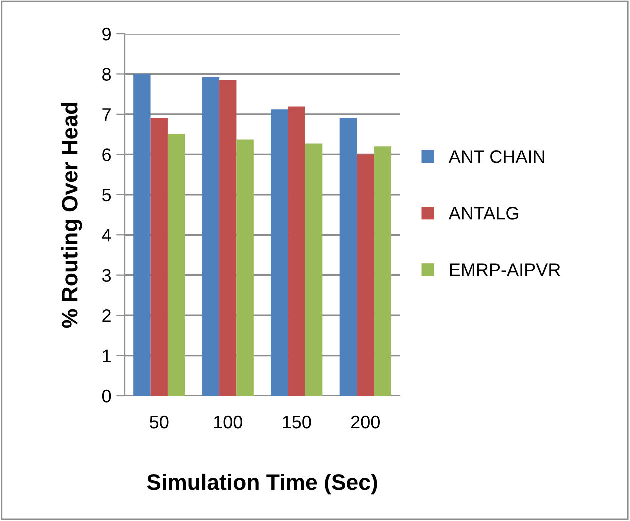 Image resolution: width=630 pixels, height=521 pixels. Describe the element at coordinates (496, 157) in the screenshot. I see `legend-label: ANT CHAIN` at that location.